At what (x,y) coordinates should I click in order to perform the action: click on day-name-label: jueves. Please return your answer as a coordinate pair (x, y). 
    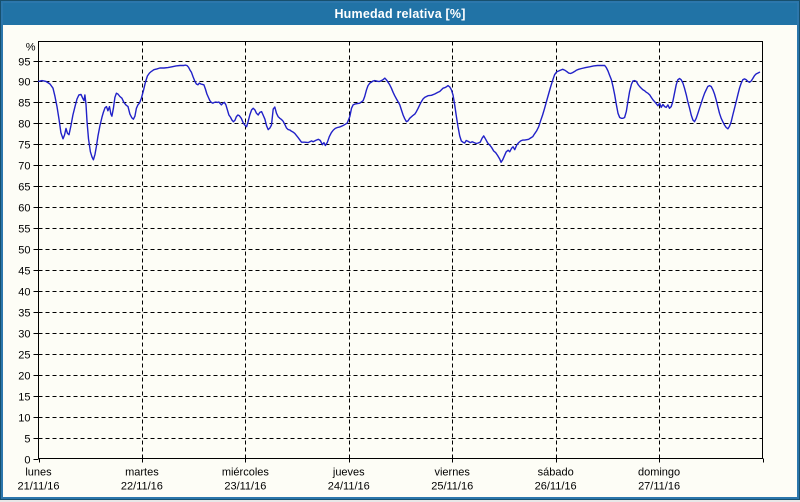
    Looking at the image, I should click on (348, 473).